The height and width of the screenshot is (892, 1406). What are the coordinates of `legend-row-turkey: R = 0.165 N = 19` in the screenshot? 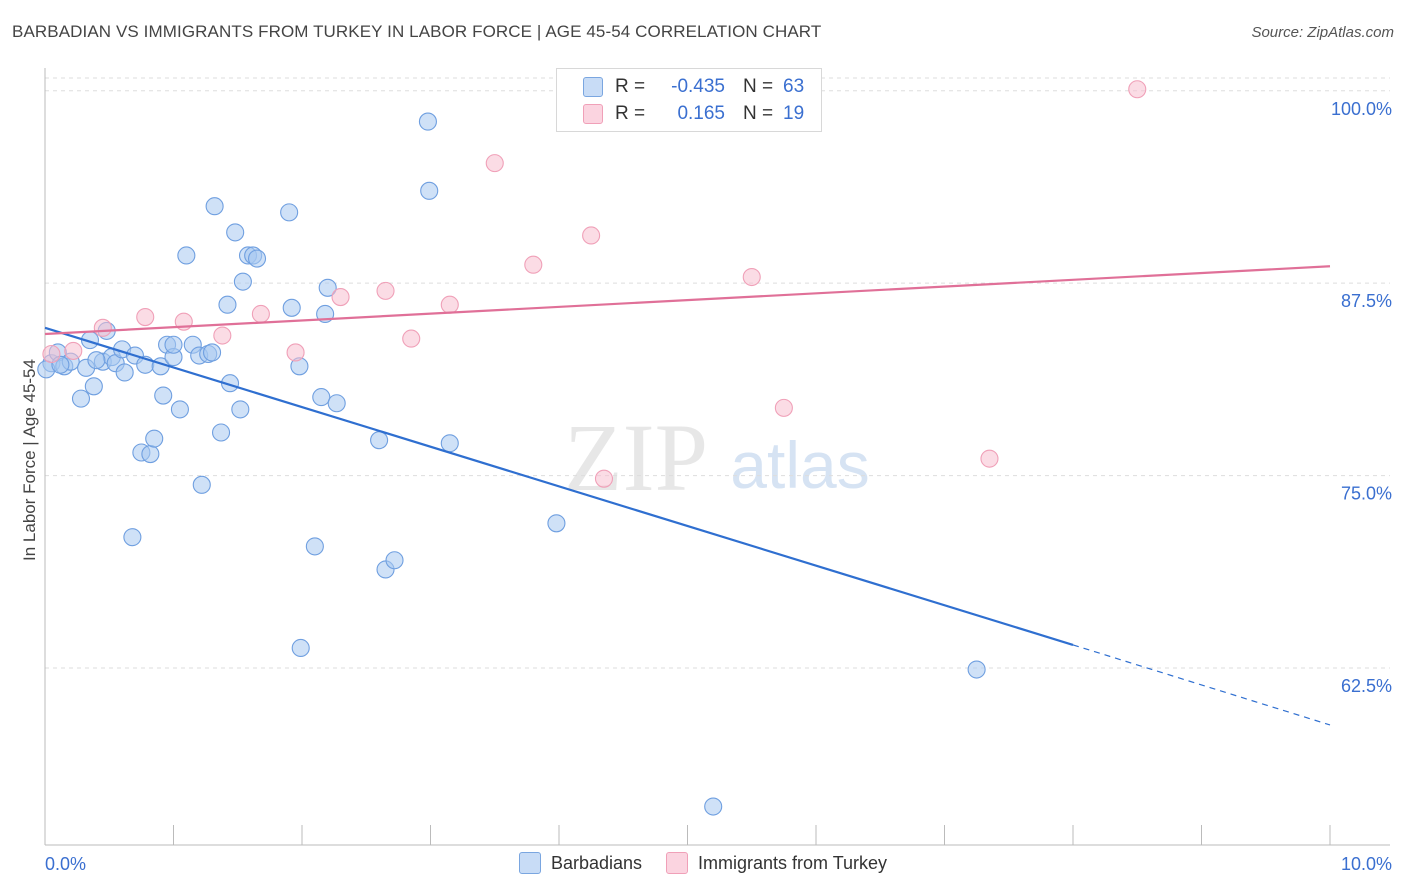 It's located at (693, 114).